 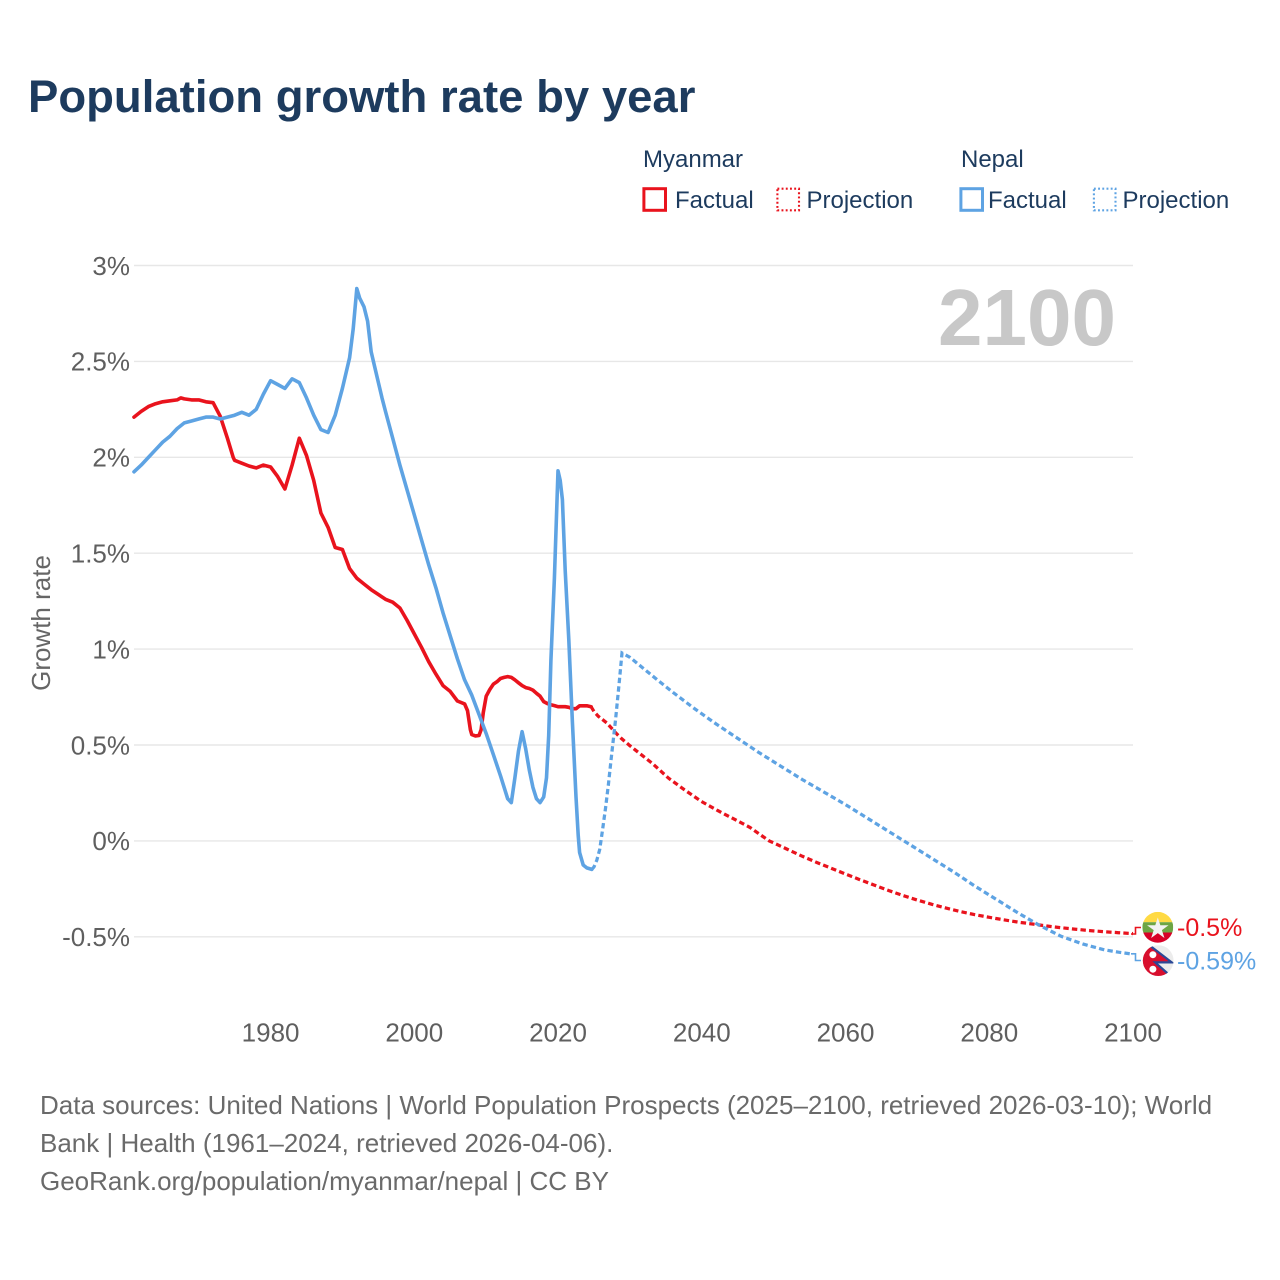 What do you see at coordinates (111, 458) in the screenshot?
I see `svg-text: 2%` at bounding box center [111, 458].